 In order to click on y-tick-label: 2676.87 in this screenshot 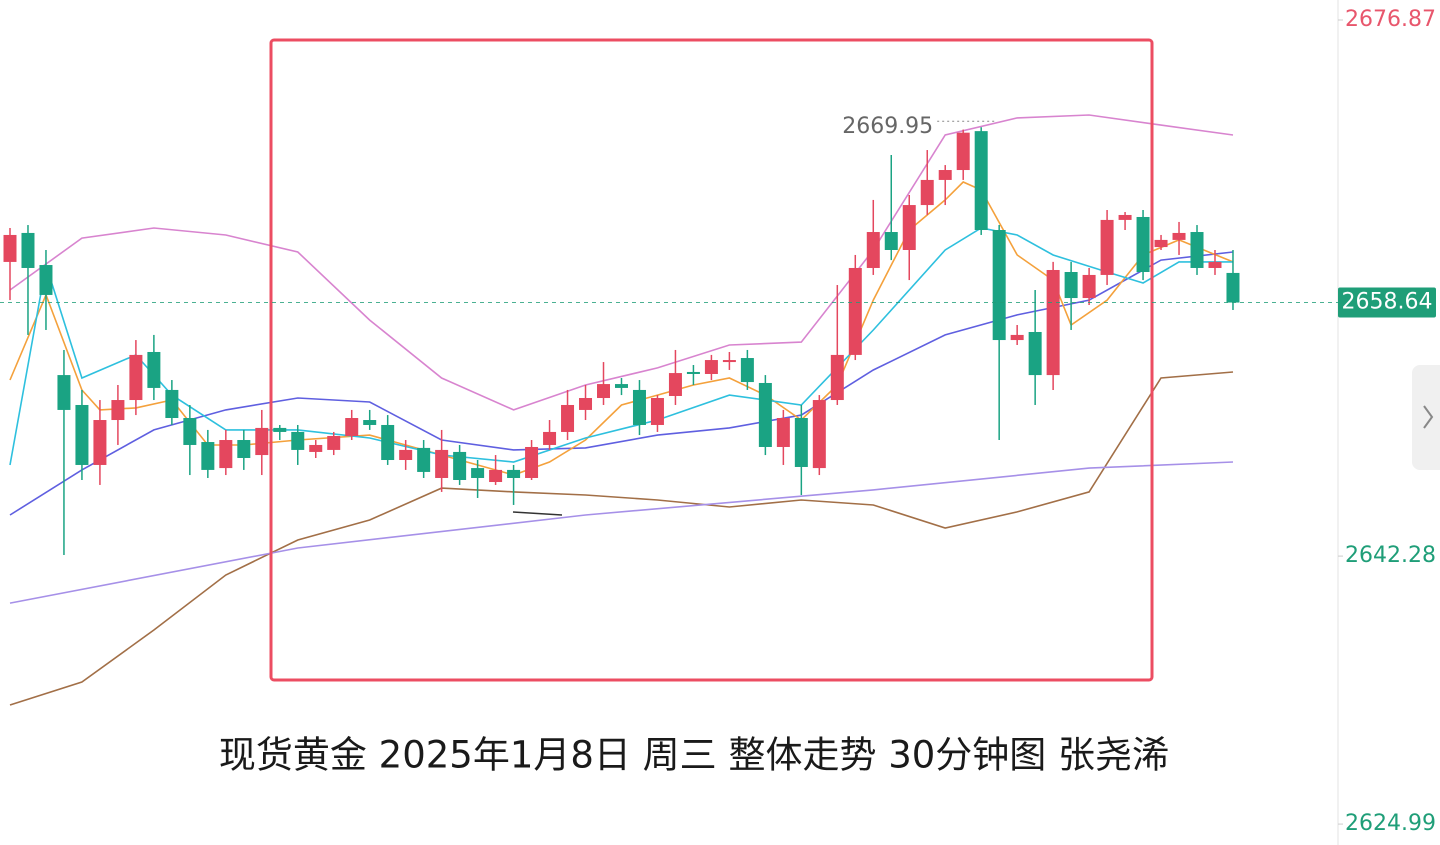, I will do `click(1390, 19)`.